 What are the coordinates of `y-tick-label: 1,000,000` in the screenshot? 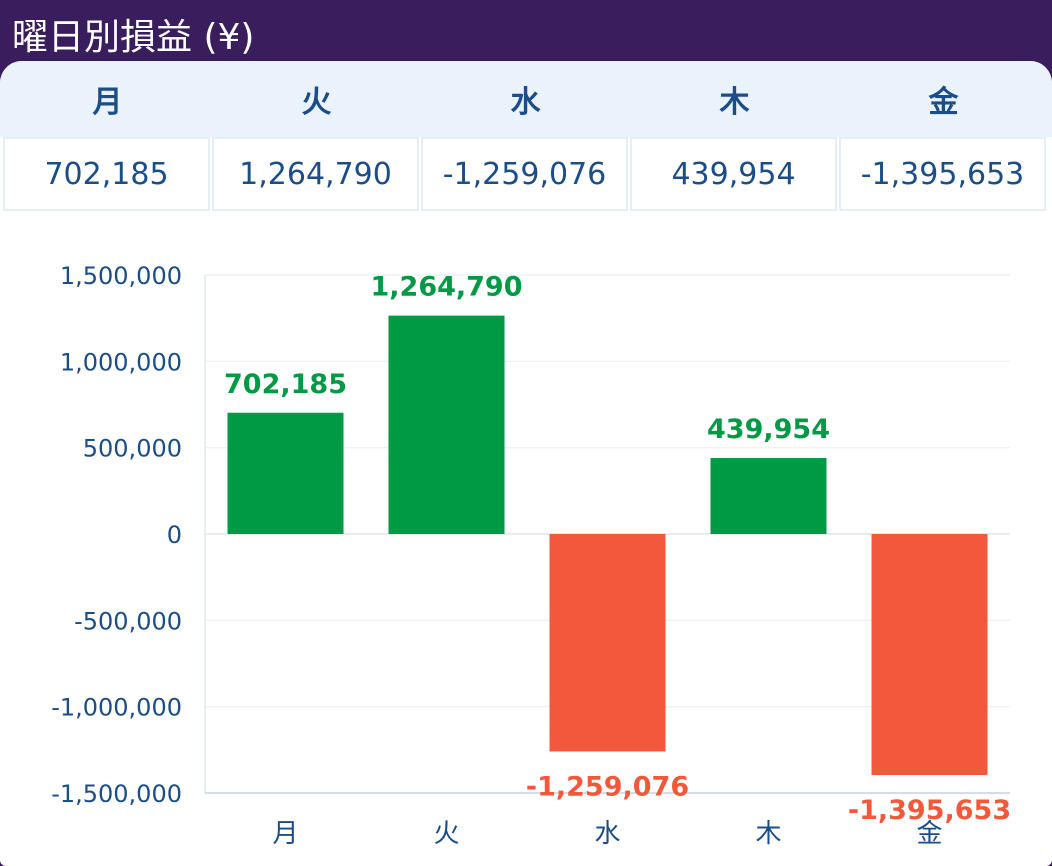 It's located at (121, 362).